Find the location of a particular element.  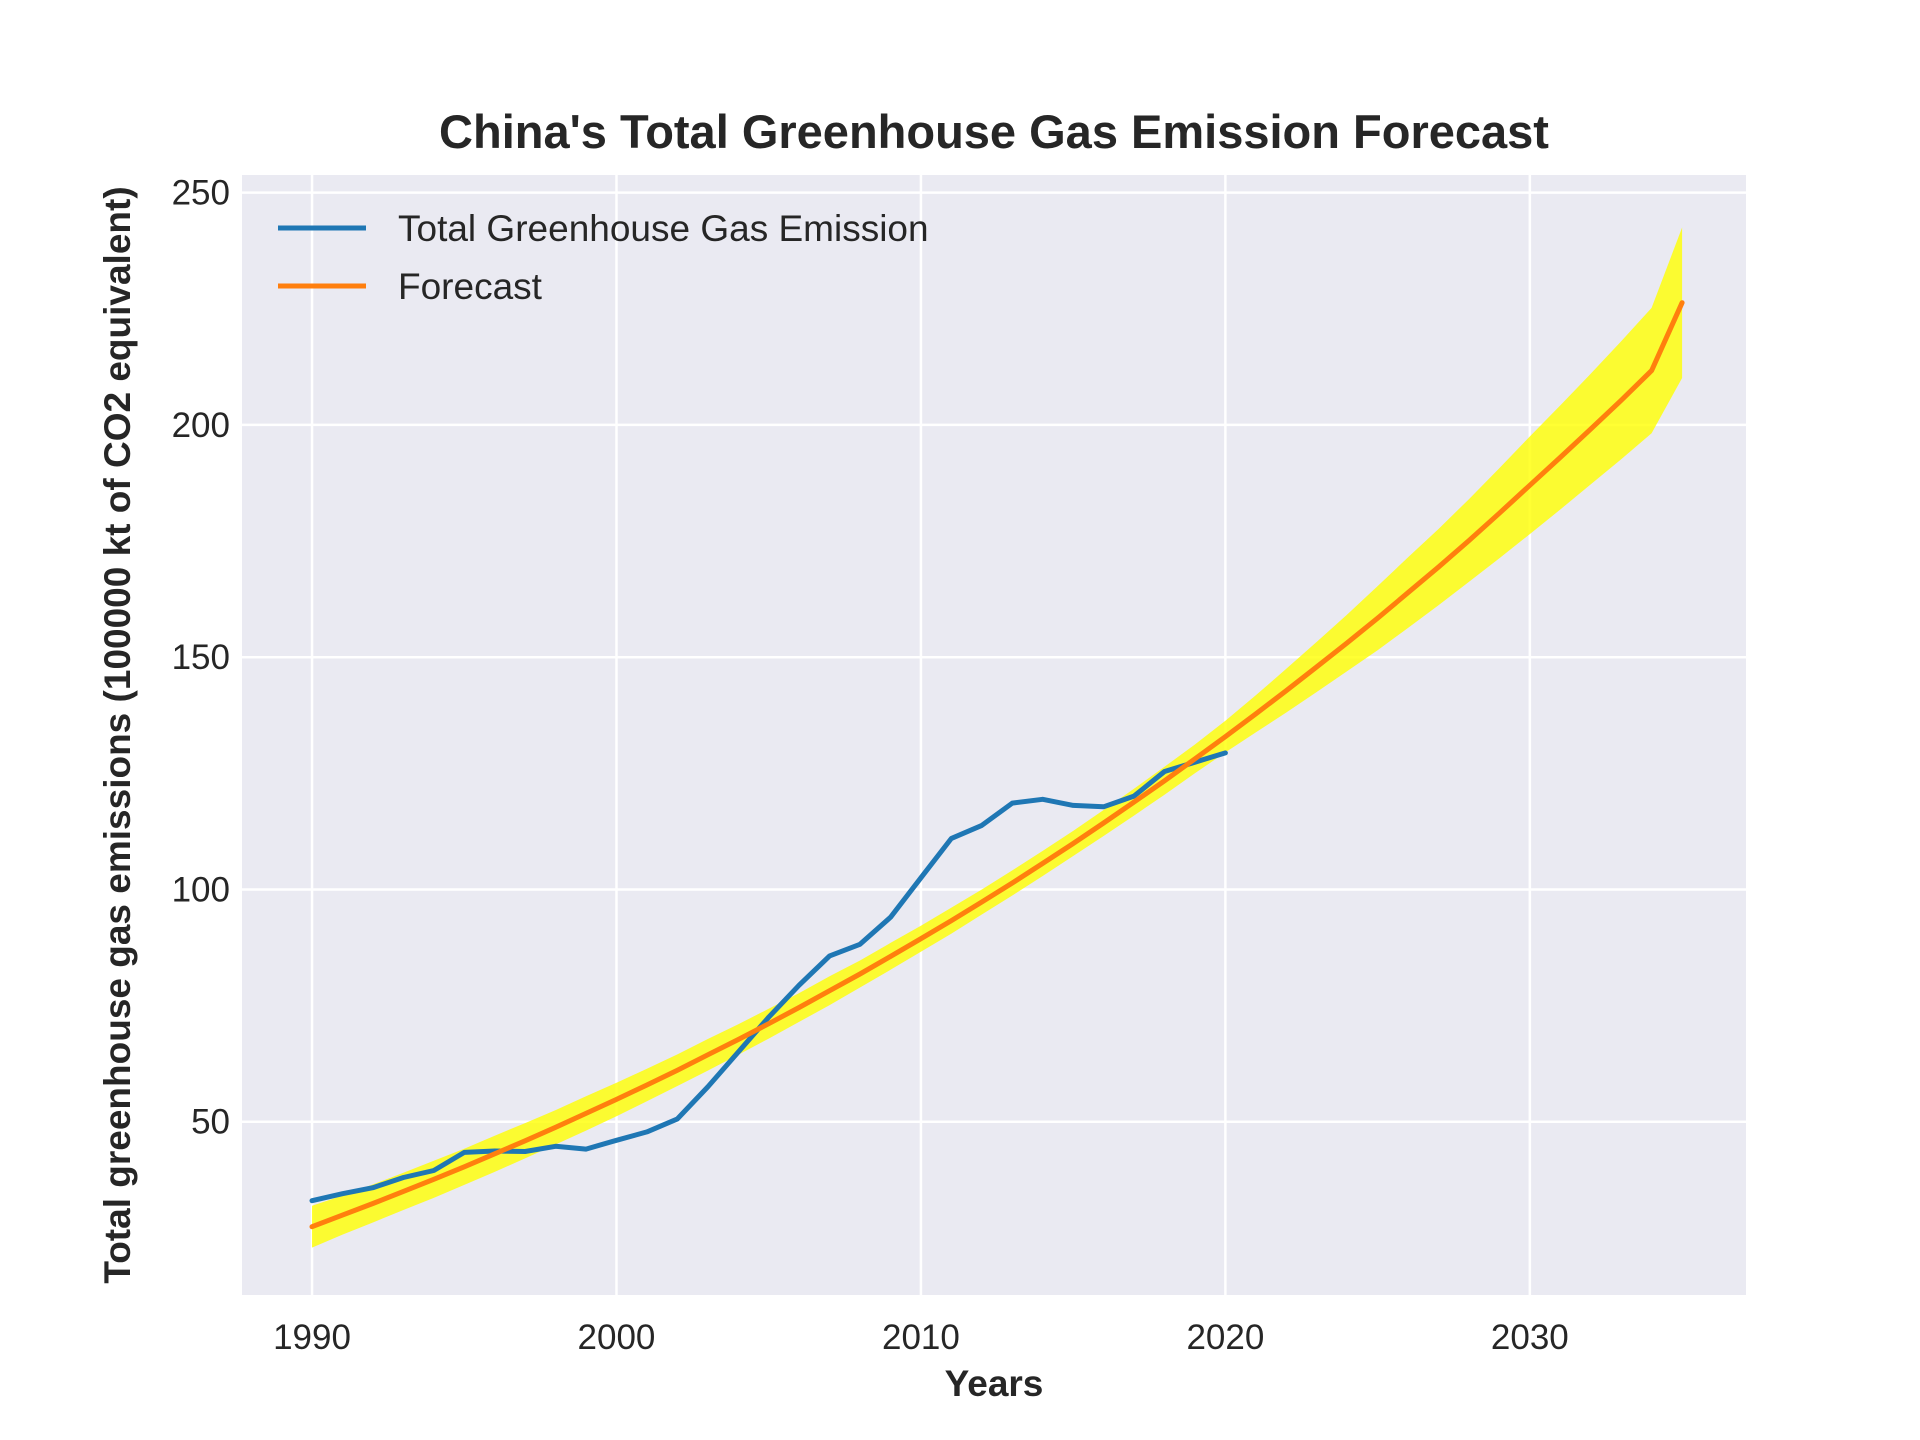

legend-label-total-emission: Total Greenhouse Gas Emission is located at coordinates (663, 228).